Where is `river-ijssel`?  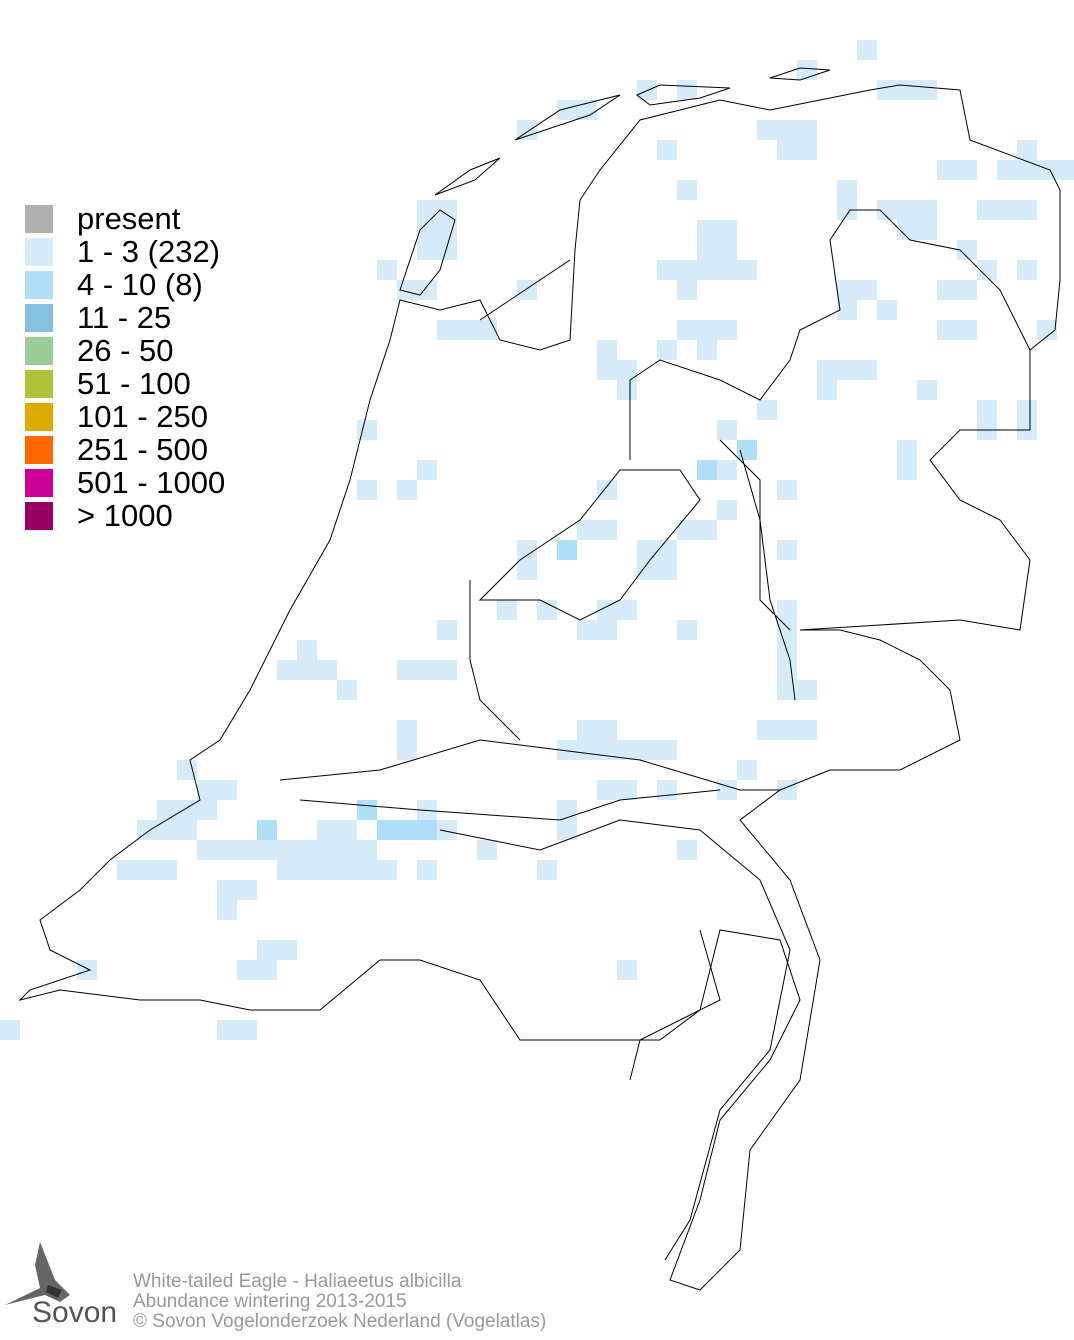
river-ijssel is located at coordinates (767, 575).